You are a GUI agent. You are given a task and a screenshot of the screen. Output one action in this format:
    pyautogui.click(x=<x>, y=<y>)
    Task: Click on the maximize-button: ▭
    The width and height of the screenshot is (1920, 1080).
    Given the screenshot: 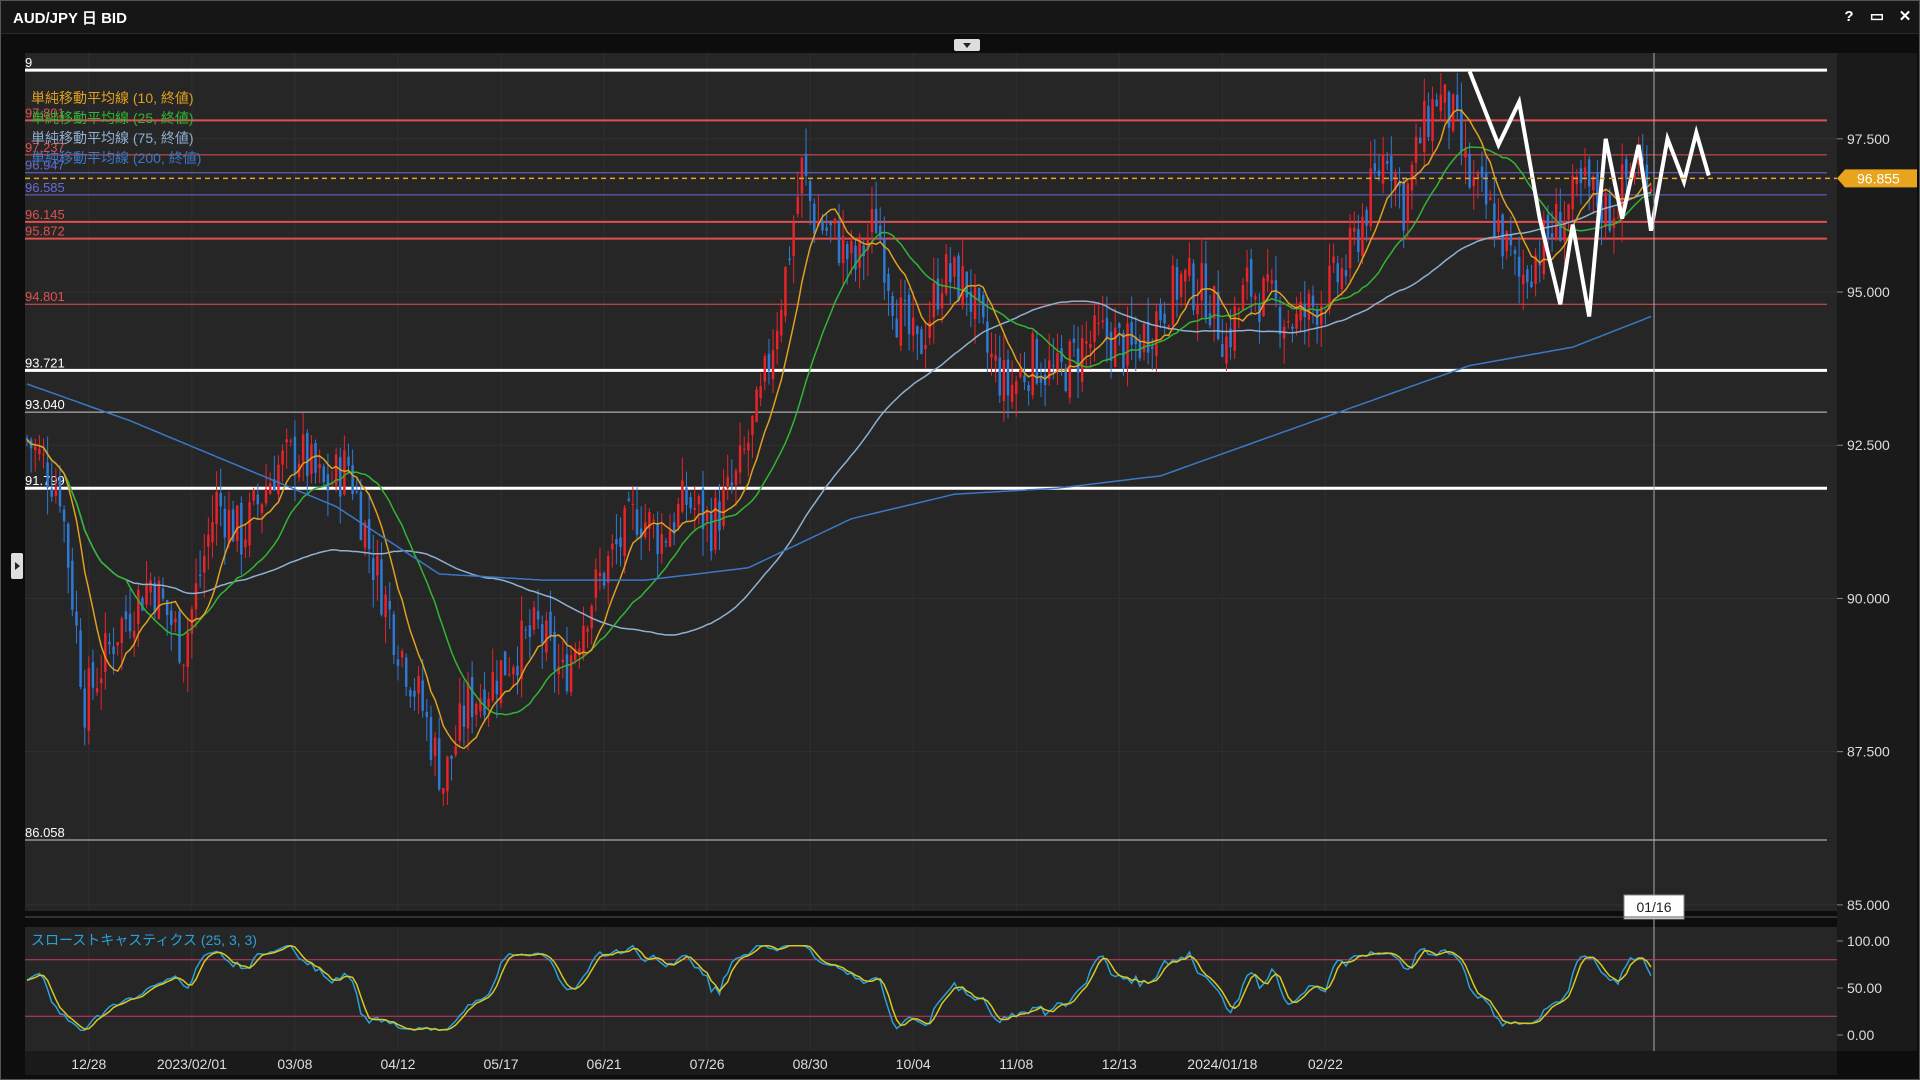 What is the action you would take?
    pyautogui.click(x=1877, y=16)
    